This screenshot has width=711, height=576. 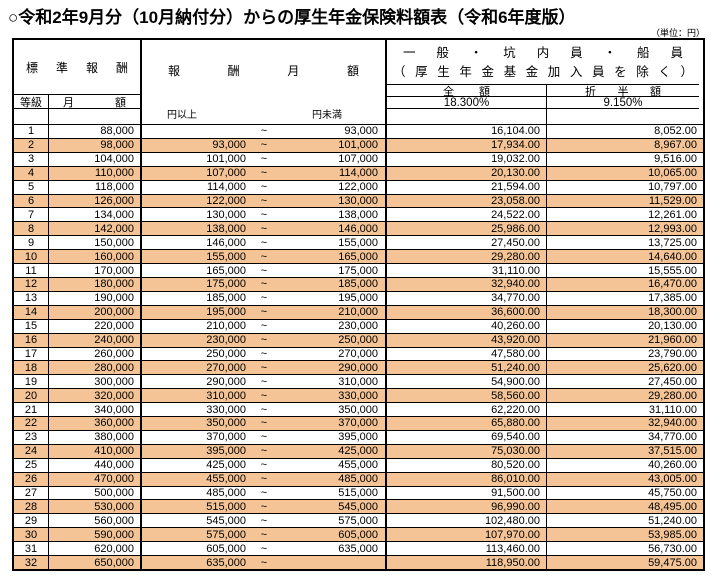 I want to click on remuneration-range-cell: 350,000 ~370,000, so click(x=264, y=423).